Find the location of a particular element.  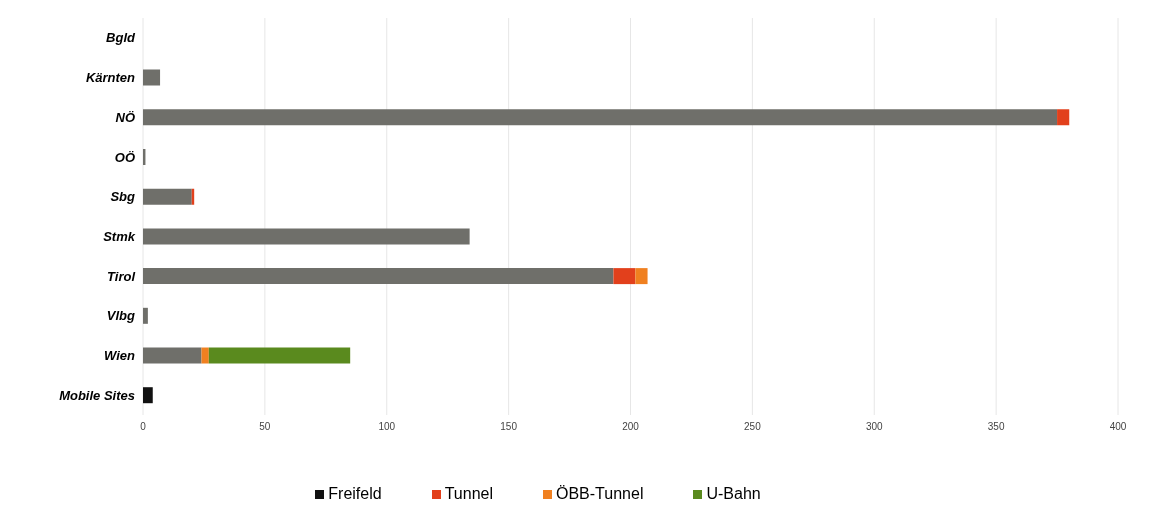

y-tick-label: OÖ is located at coordinates (124, 157).